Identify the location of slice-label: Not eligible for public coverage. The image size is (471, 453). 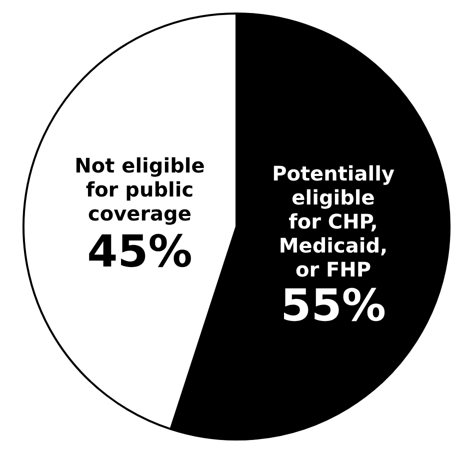
(139, 190).